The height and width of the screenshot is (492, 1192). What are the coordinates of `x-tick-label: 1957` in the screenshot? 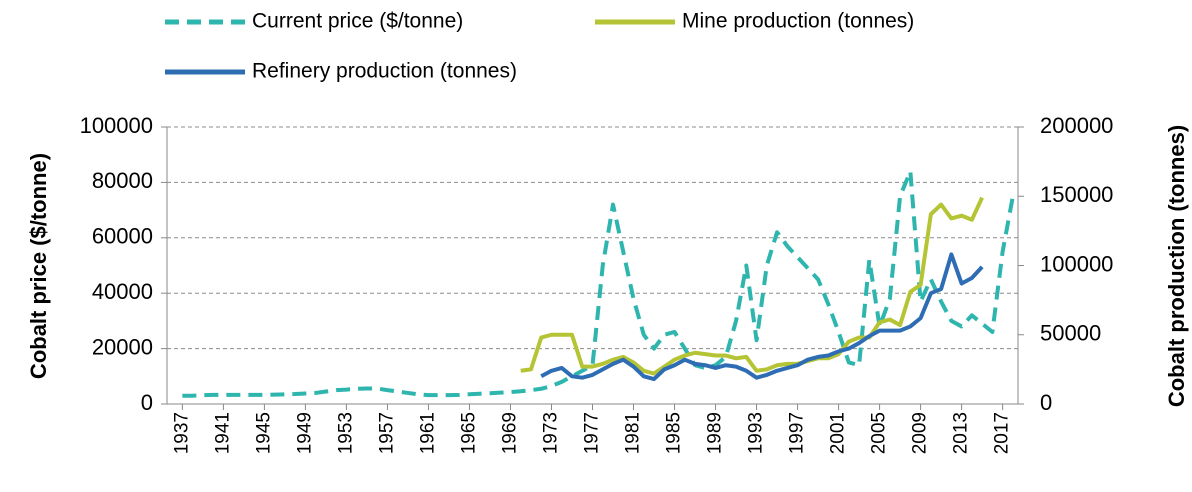 It's located at (386, 433).